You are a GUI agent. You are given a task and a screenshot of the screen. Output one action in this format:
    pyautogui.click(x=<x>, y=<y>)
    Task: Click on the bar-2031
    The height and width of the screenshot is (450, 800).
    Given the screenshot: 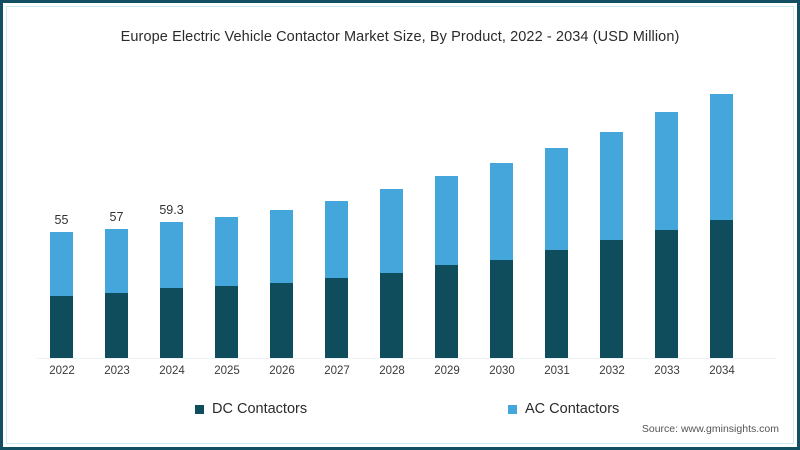 What is the action you would take?
    pyautogui.click(x=556, y=253)
    